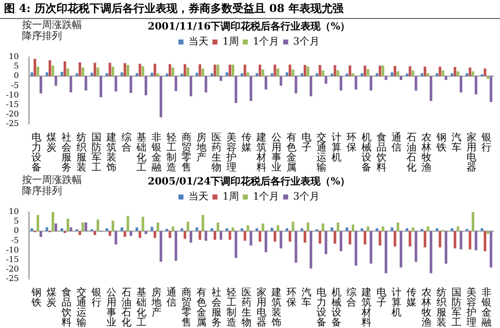  Describe the element at coordinates (16, 75) in the screenshot. I see `y-tick-label: 0` at that location.